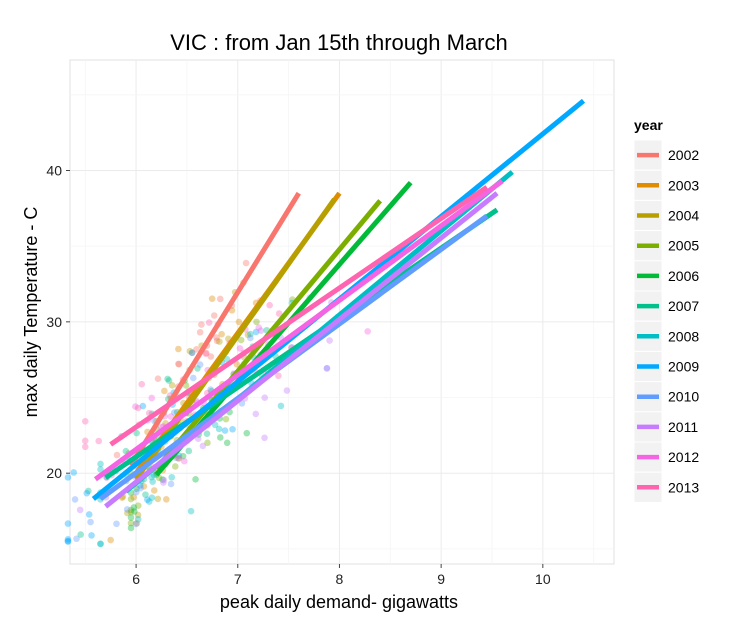 The height and width of the screenshot is (628, 754). Describe the element at coordinates (683, 336) in the screenshot. I see `legend-label: 2008` at that location.